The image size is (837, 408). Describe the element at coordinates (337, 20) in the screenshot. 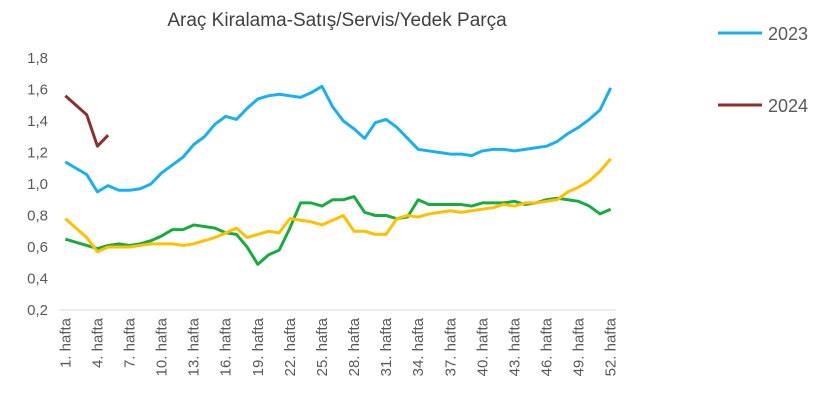

I see `chart-title: Araç Kiralama-Satış/Servis/Yedek Parça` at that location.